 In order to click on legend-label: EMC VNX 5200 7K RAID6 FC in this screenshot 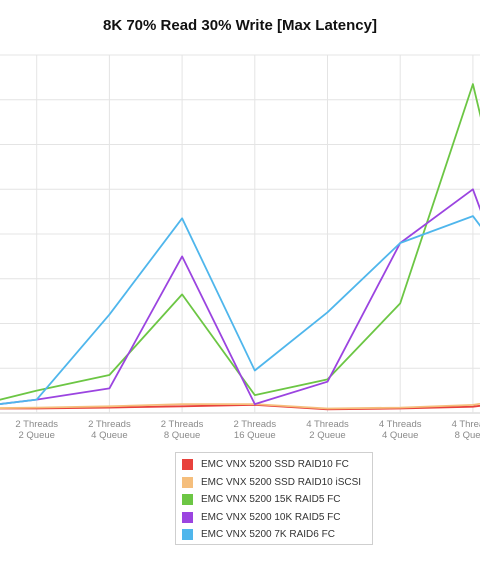, I will do `click(268, 535)`.